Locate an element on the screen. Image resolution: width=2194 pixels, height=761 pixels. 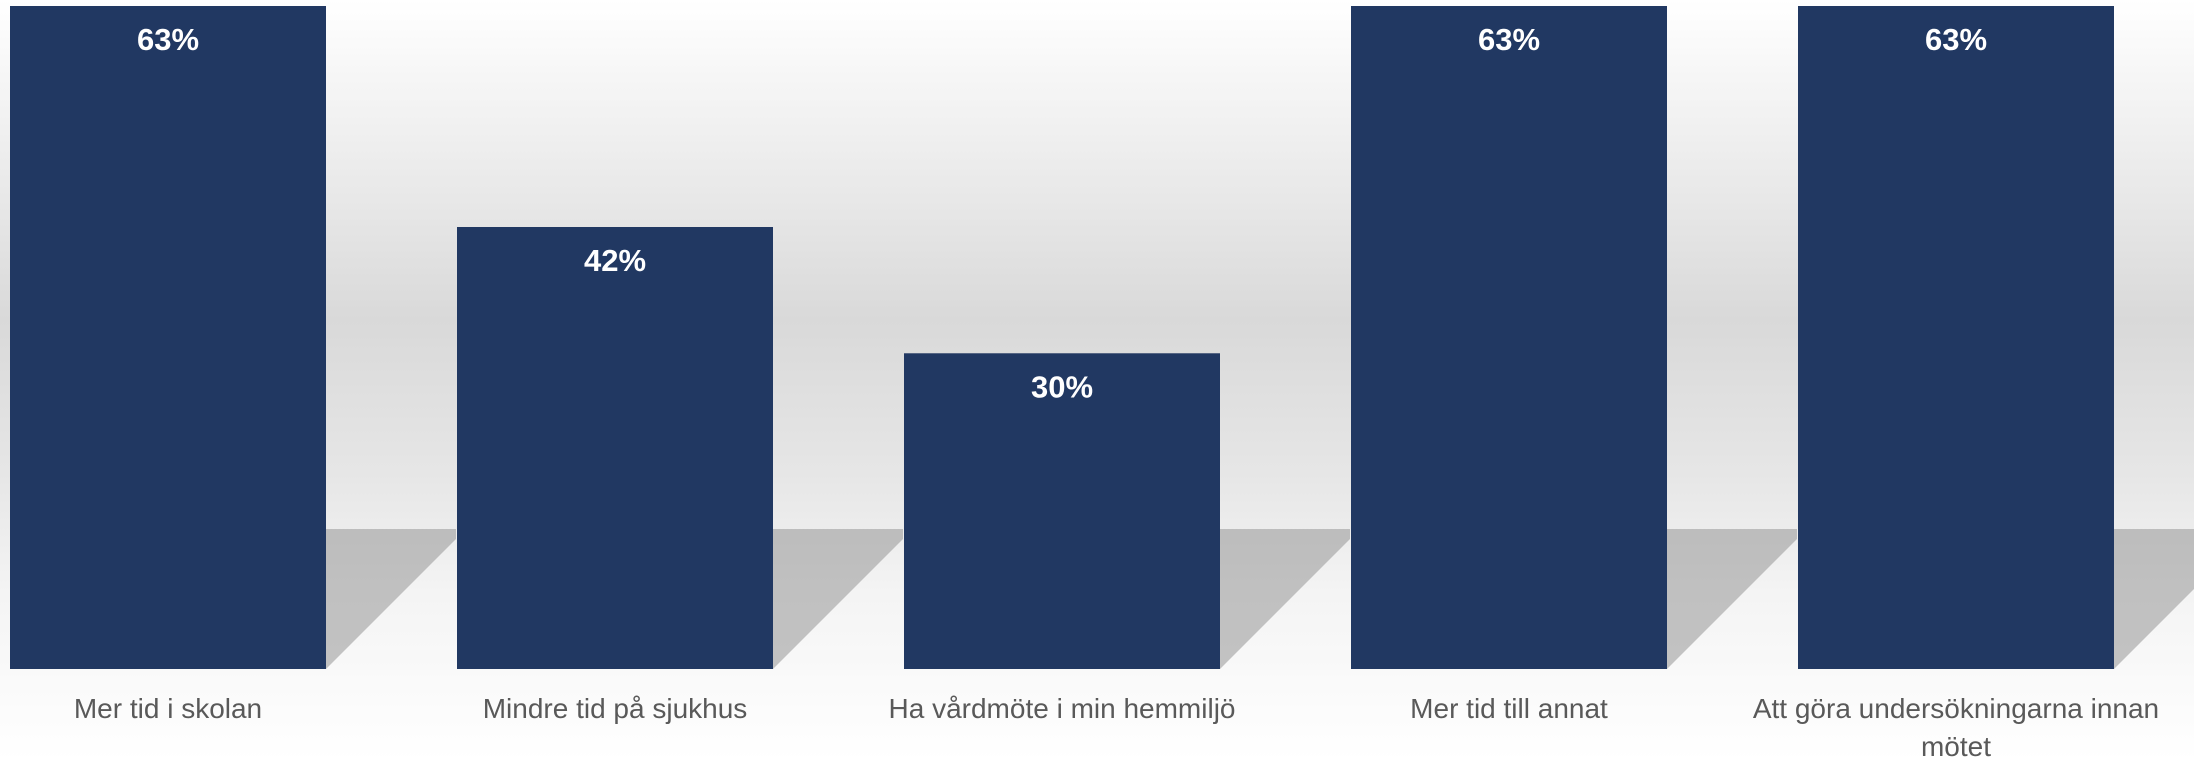
data-label: 30% is located at coordinates (1062, 386).